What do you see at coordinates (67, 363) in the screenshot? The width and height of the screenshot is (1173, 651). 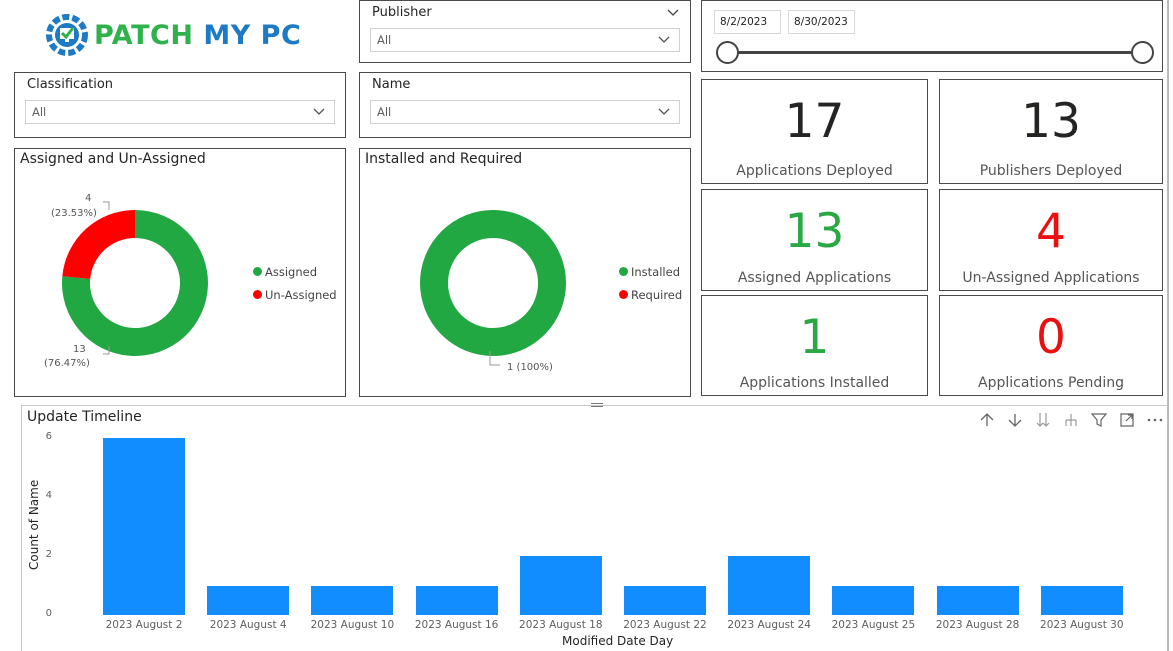 I see `assigned-data-label-pct: (76.47%)` at bounding box center [67, 363].